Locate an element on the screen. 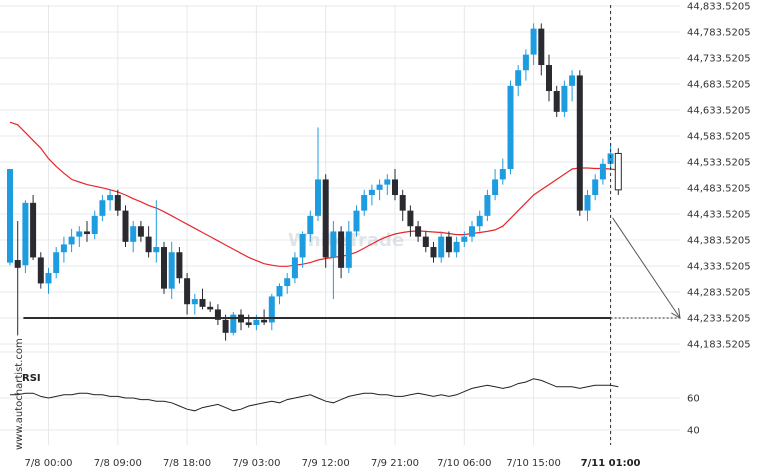 Image resolution: width=760 pixels, height=475 pixels. time-tick-label: 7/10 15:00 is located at coordinates (533, 463).